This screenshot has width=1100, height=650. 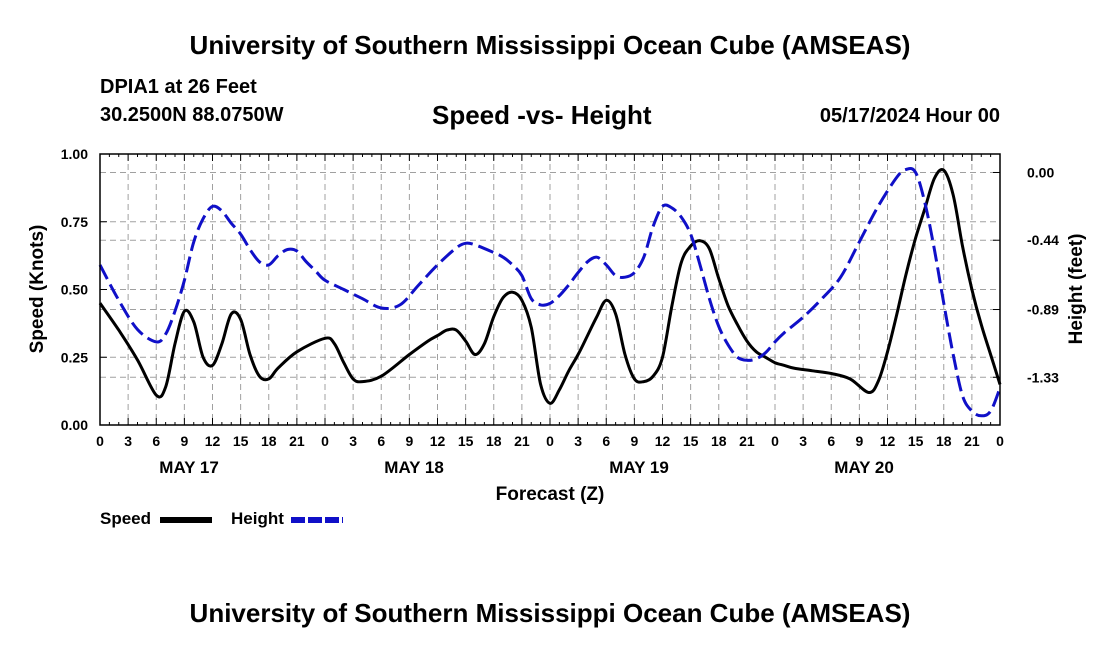 What do you see at coordinates (186, 520) in the screenshot?
I see `legend-speed-swatch` at bounding box center [186, 520].